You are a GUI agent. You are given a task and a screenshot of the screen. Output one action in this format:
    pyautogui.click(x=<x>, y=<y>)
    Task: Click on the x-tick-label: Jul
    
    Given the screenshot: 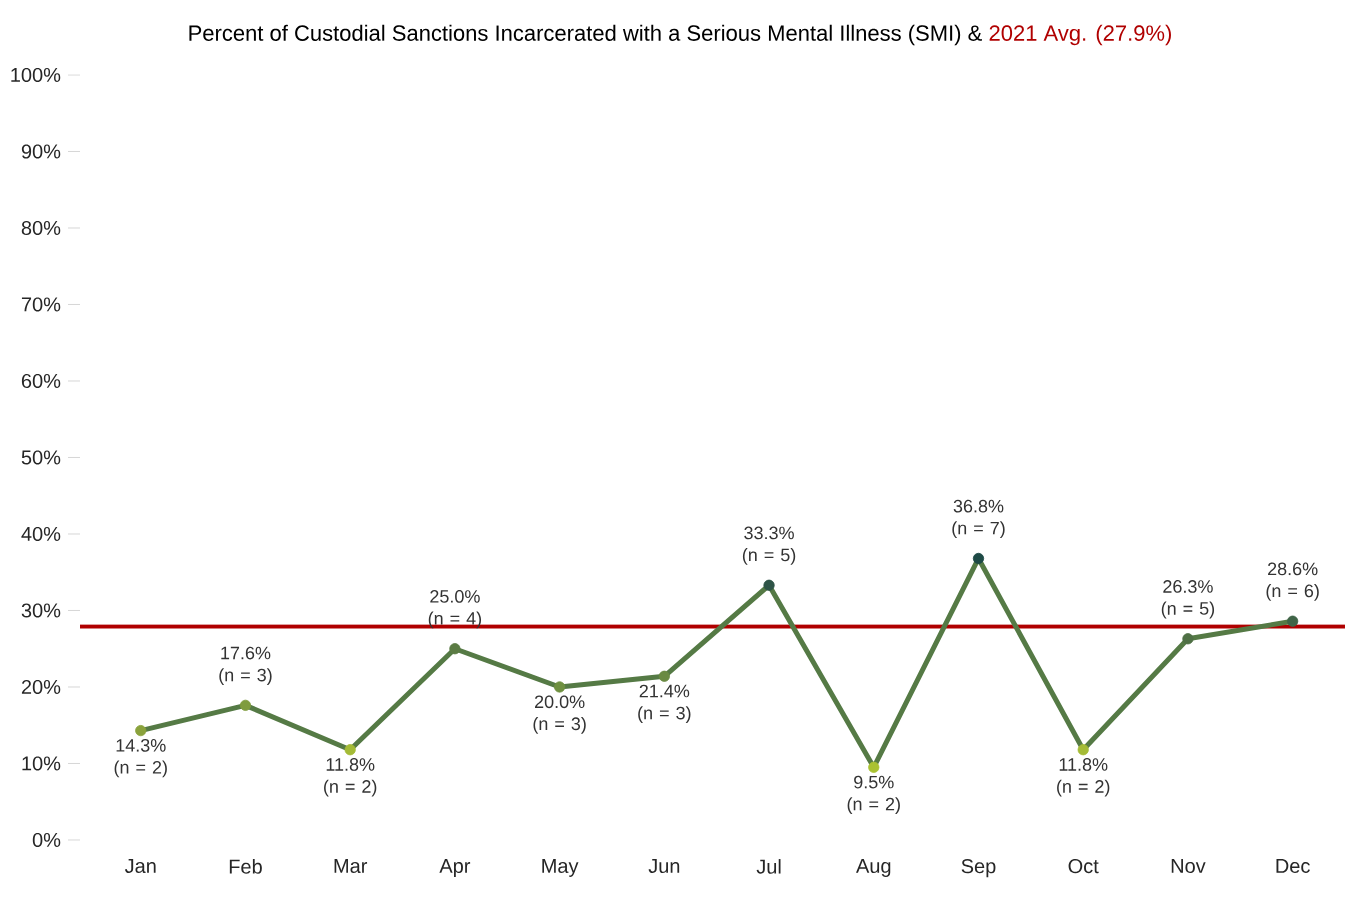 What is the action you would take?
    pyautogui.click(x=768, y=866)
    